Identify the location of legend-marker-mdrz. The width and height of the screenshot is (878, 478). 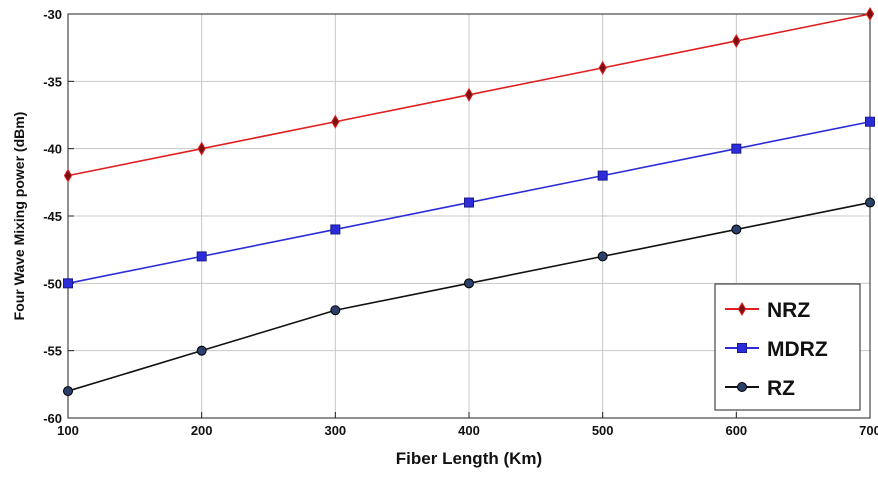
(742, 348).